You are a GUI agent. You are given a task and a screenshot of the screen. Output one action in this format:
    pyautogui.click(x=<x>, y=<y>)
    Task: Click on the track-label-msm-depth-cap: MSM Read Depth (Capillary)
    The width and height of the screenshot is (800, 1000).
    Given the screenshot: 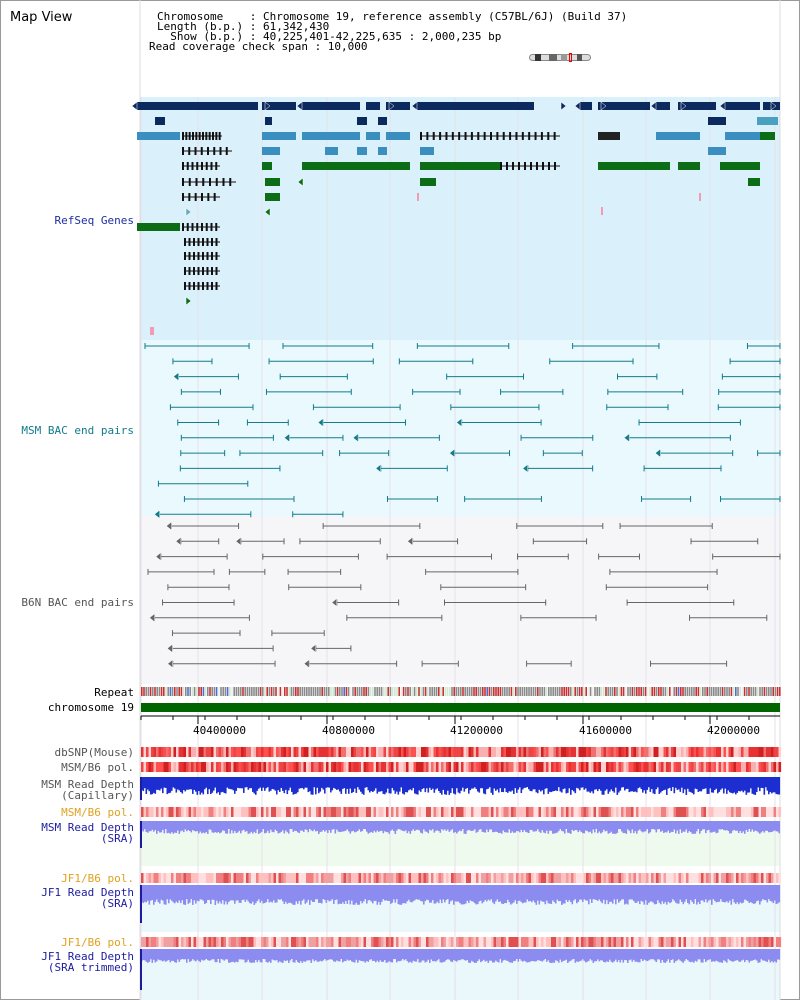 What is the action you would take?
    pyautogui.click(x=87, y=790)
    